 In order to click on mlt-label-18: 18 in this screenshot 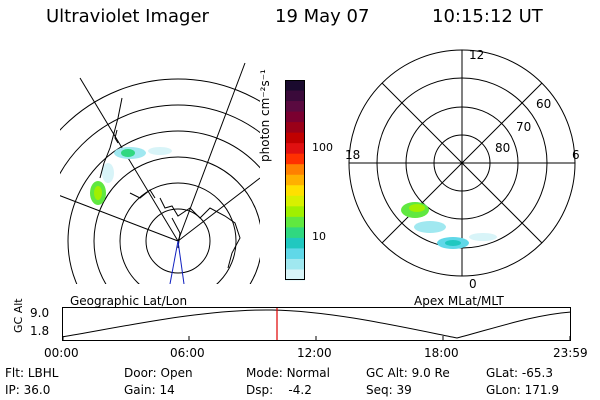, I will do `click(352, 155)`.